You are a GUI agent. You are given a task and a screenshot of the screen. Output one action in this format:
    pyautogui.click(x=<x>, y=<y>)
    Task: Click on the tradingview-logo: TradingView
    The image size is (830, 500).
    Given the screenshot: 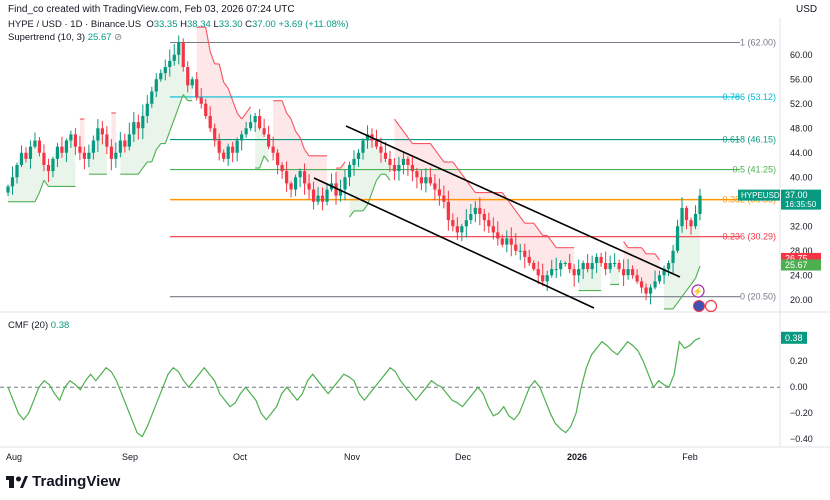 What is the action you would take?
    pyautogui.click(x=63, y=481)
    